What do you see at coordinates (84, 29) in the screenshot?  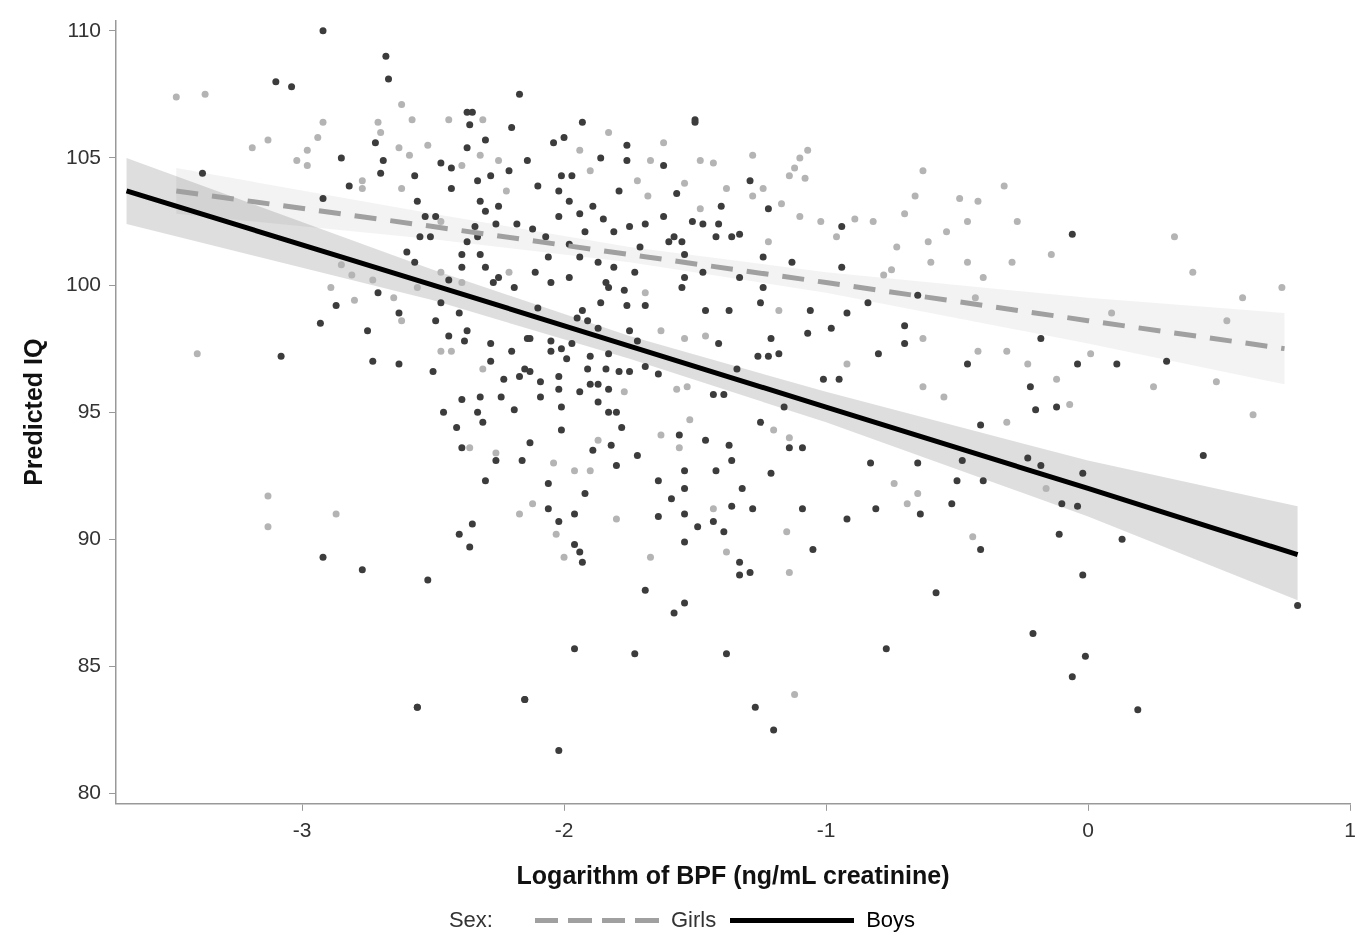 I see `y-tick-label: 110` at bounding box center [84, 29].